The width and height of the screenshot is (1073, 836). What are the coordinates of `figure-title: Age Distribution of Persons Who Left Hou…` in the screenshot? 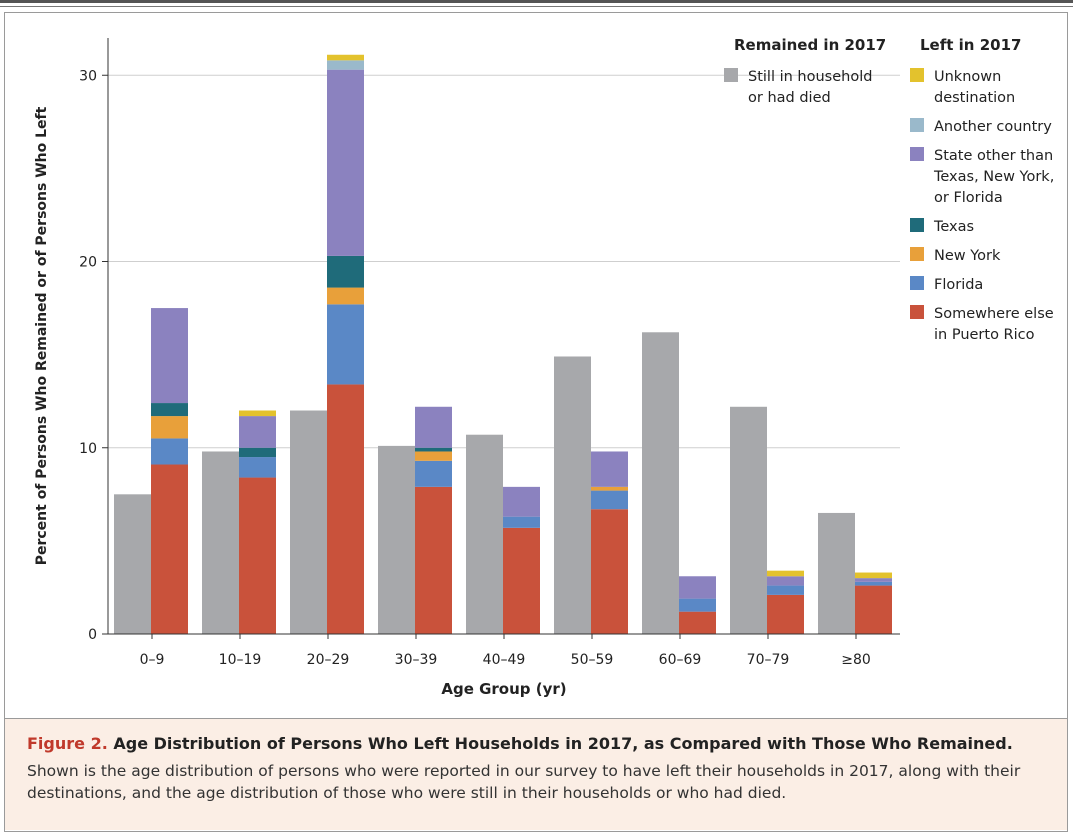 It's located at (563, 743).